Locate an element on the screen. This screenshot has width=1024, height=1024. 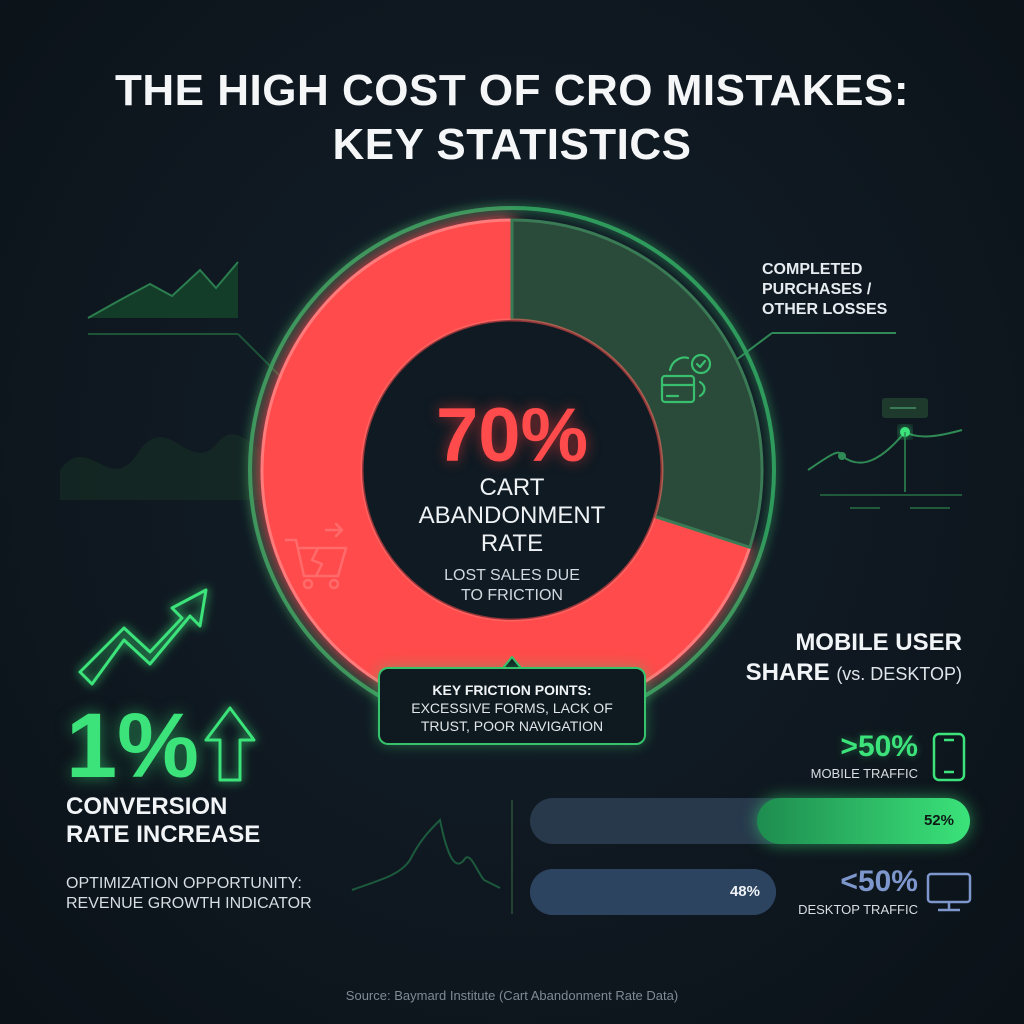
friction-line: EXCESSIVE FORMS, LACK OF is located at coordinates (512, 708).